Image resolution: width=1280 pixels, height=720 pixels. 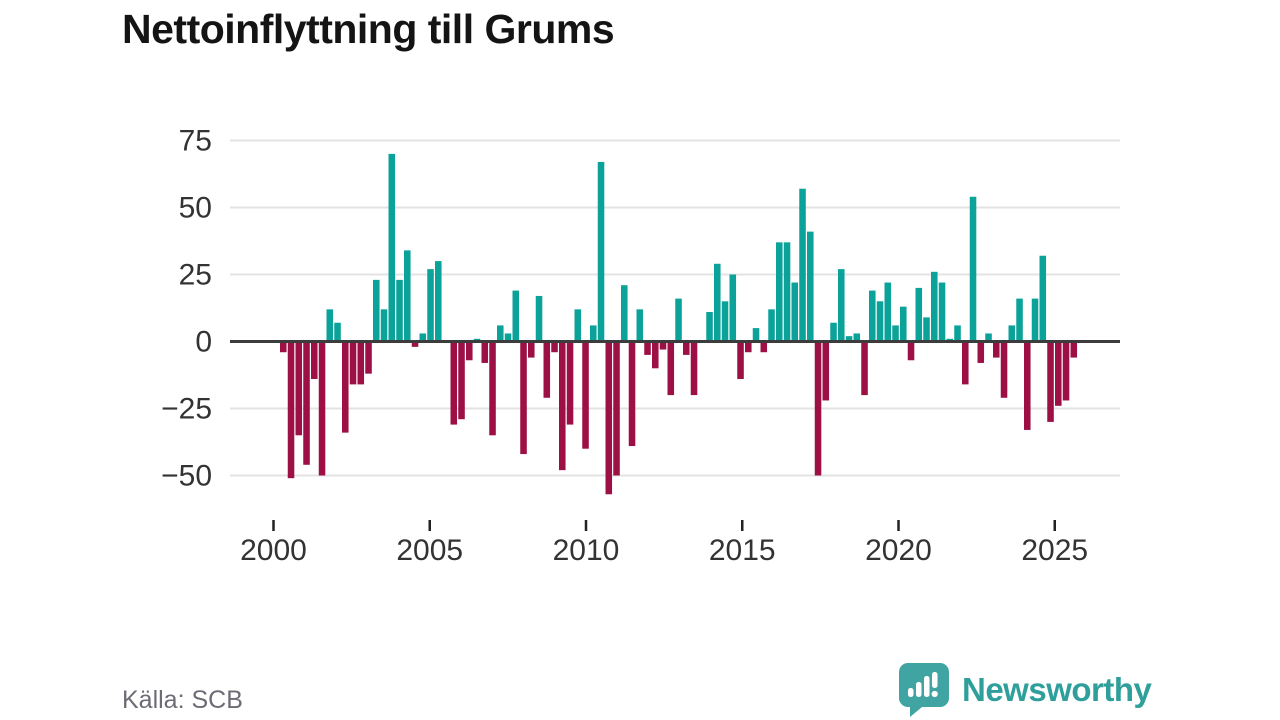 What do you see at coordinates (195, 208) in the screenshot?
I see `y-tick-label: 50` at bounding box center [195, 208].